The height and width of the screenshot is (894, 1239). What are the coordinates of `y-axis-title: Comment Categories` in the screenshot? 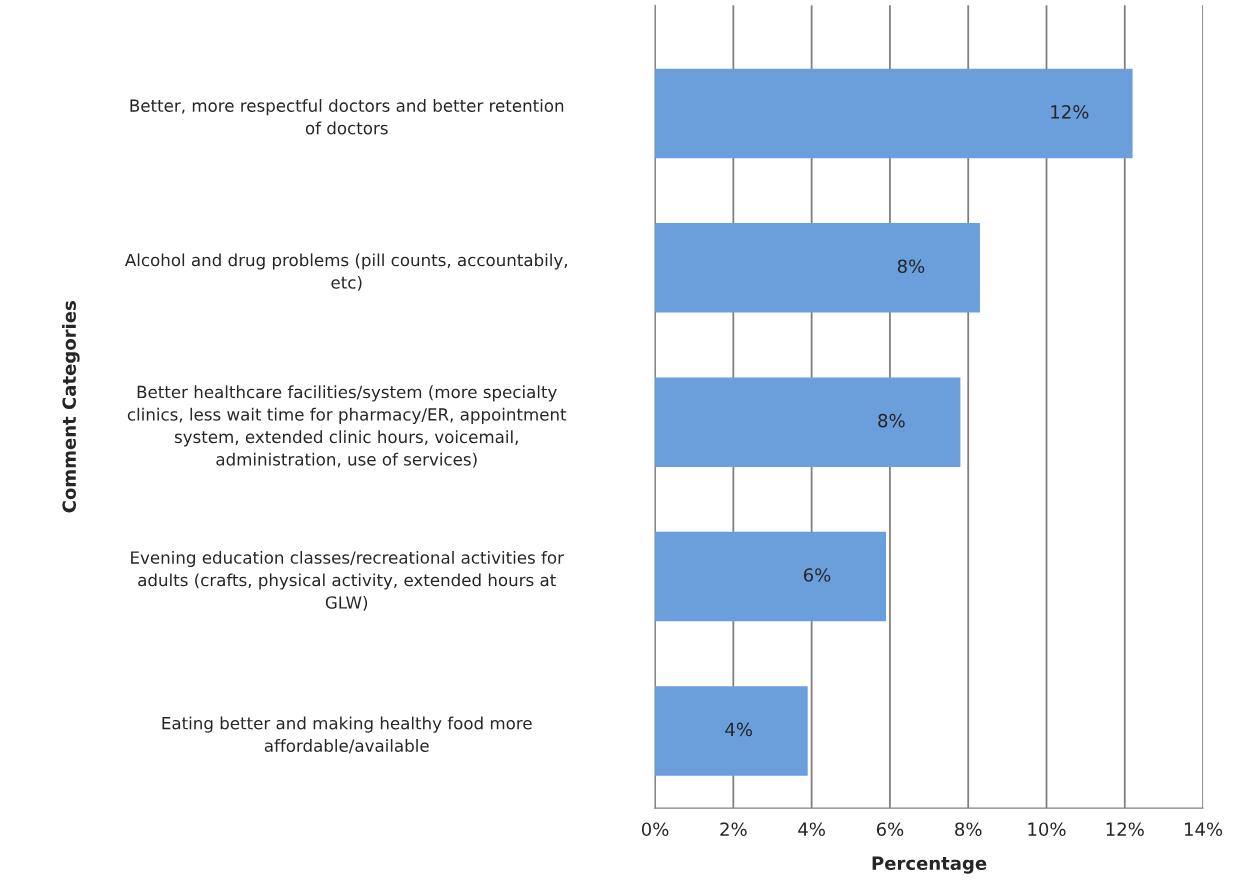 It's located at (71, 407).